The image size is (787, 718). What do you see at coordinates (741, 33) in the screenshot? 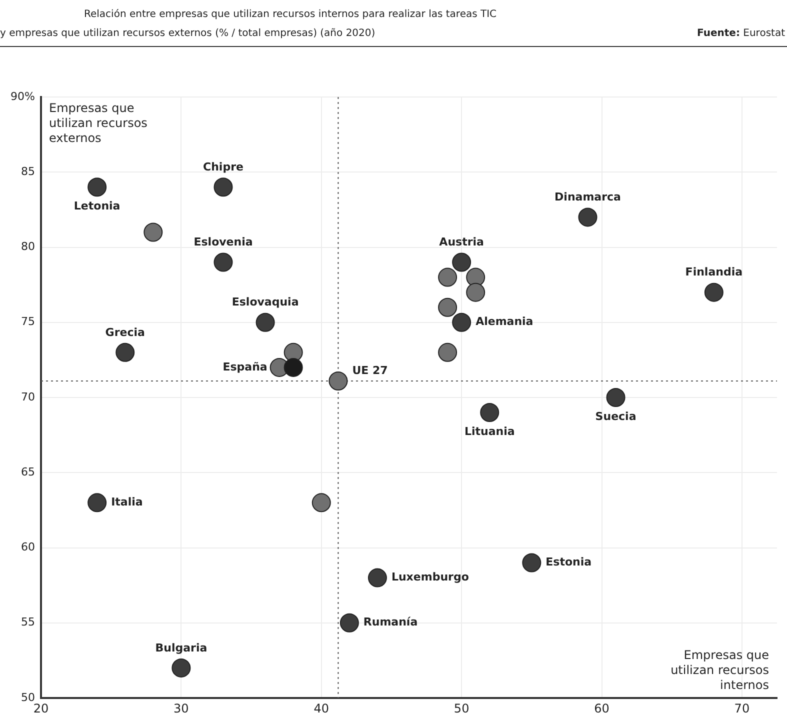
I see `source-note: Fuente: Eurostat` at bounding box center [741, 33].